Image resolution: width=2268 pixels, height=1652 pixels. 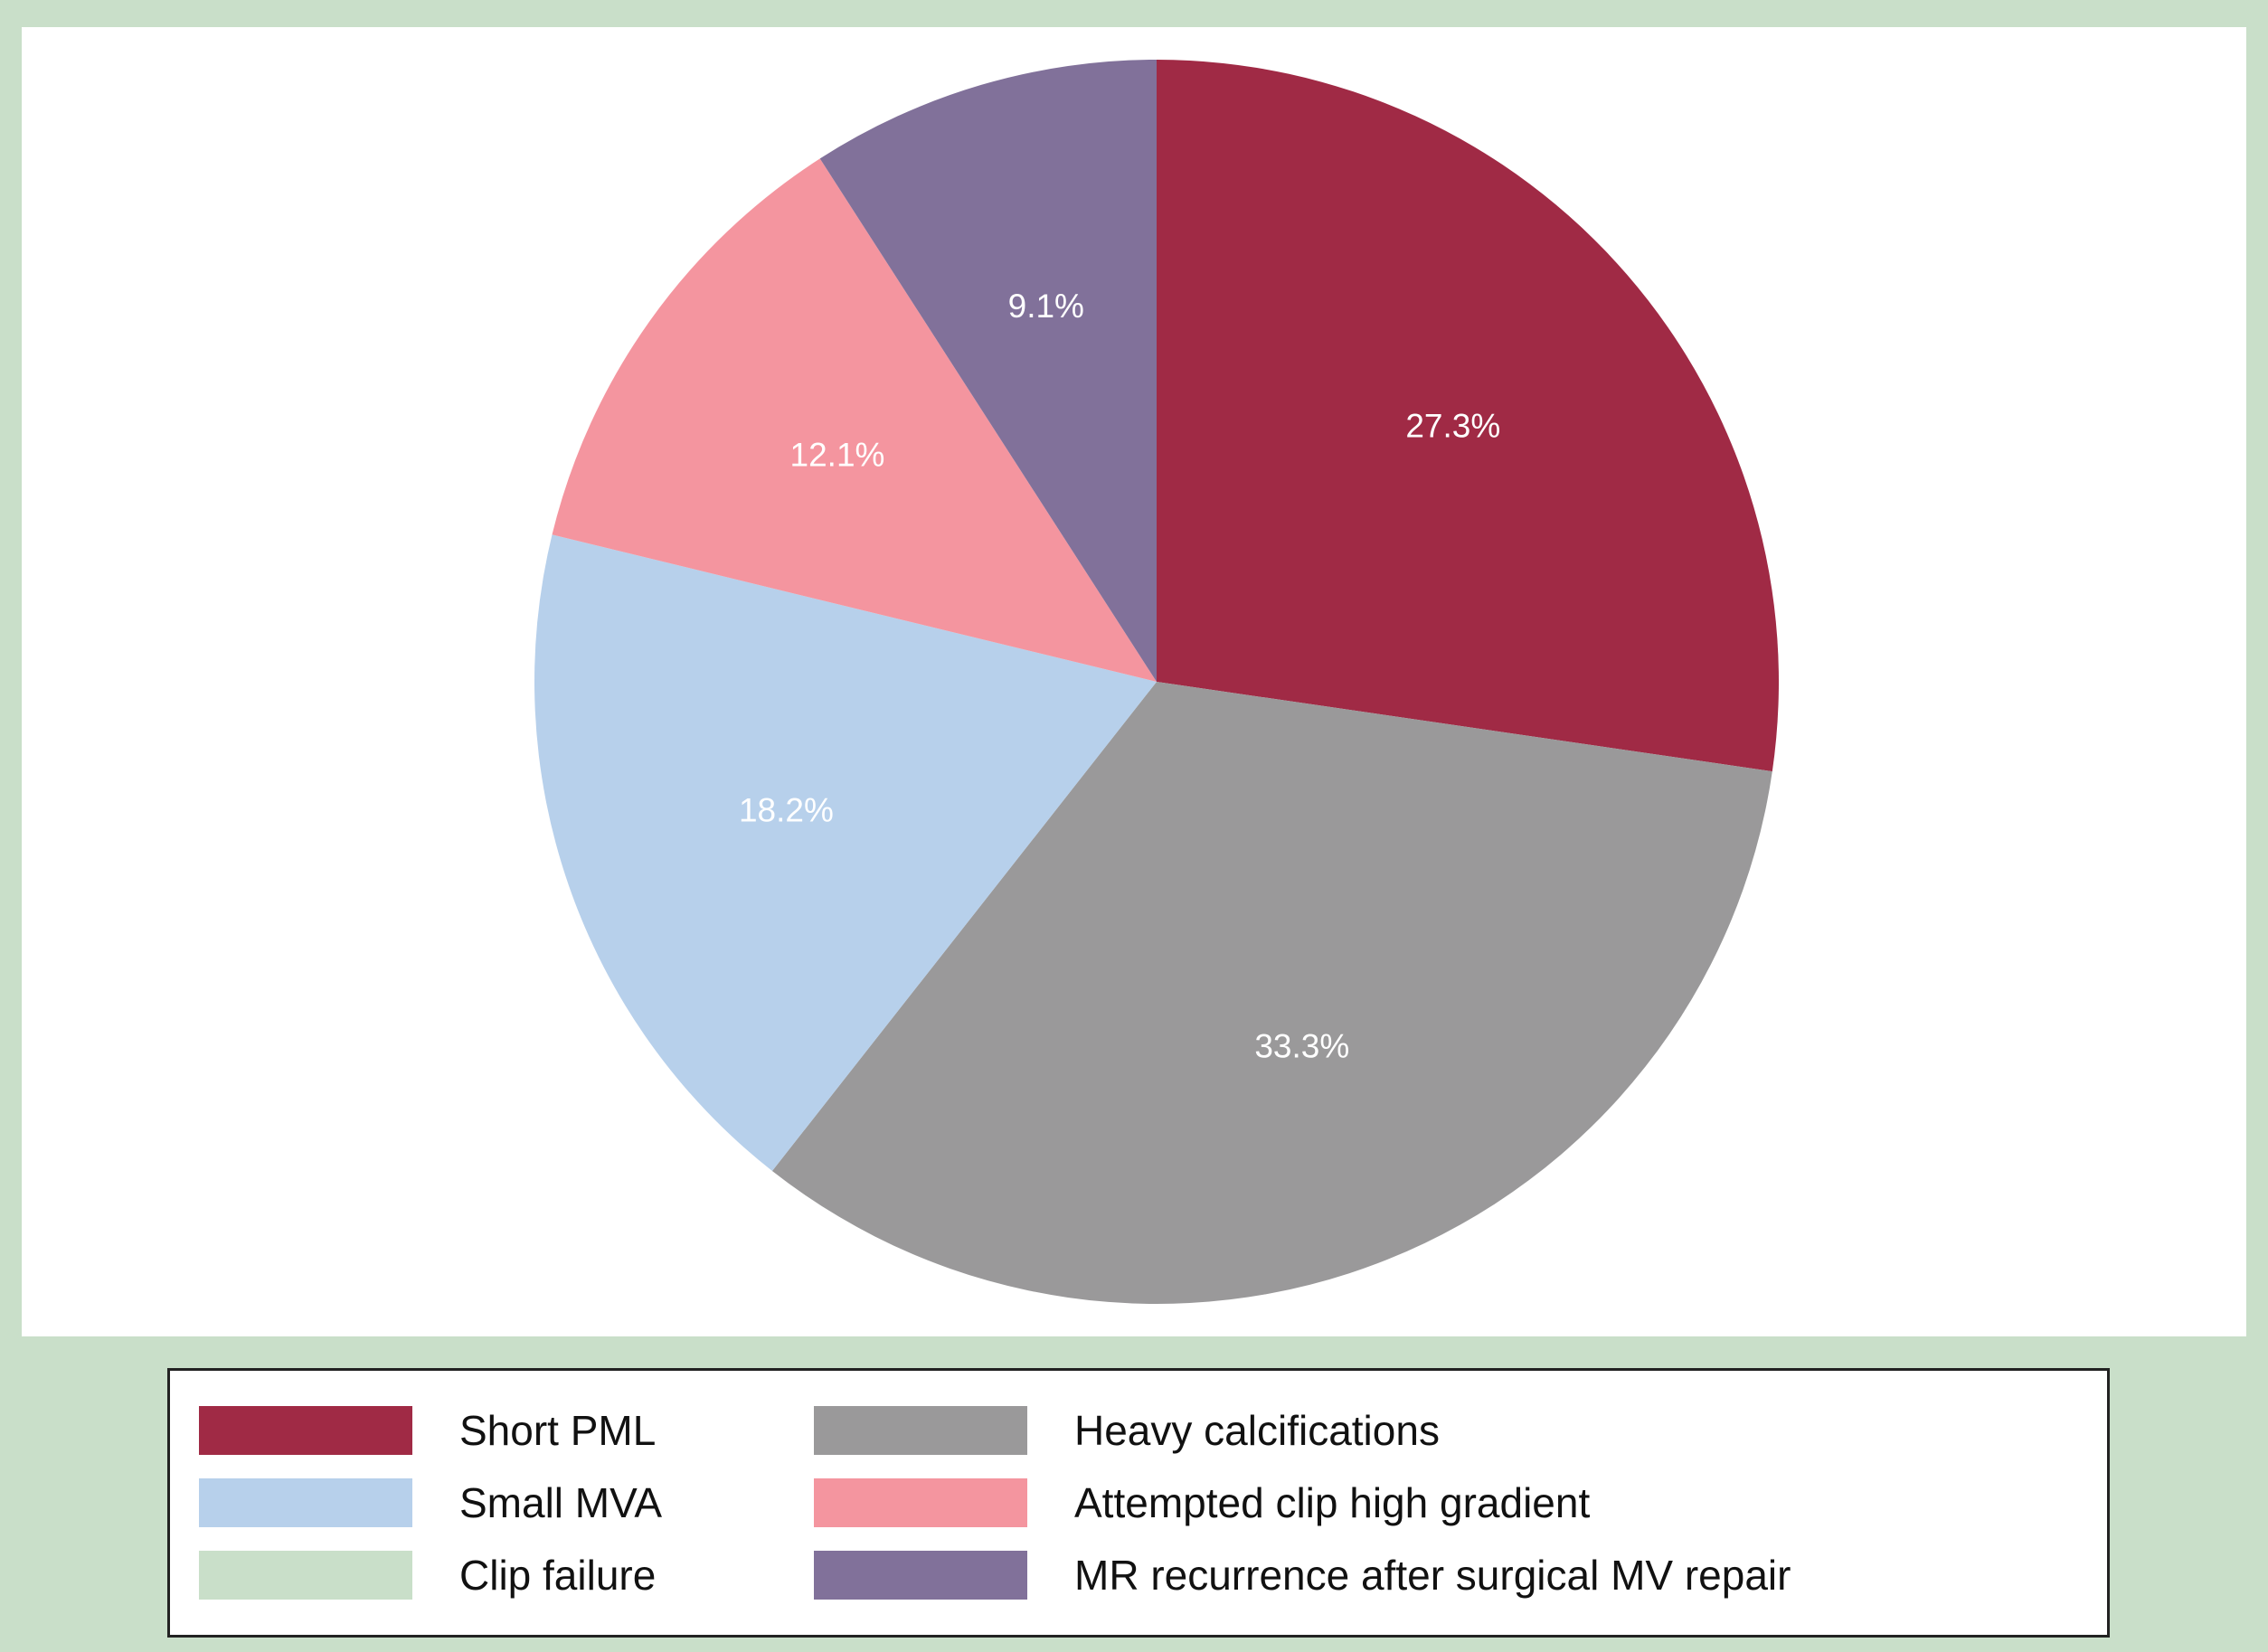 I want to click on legend-column-left: Short PML Small MVA Clip failure, so click(x=506, y=1503).